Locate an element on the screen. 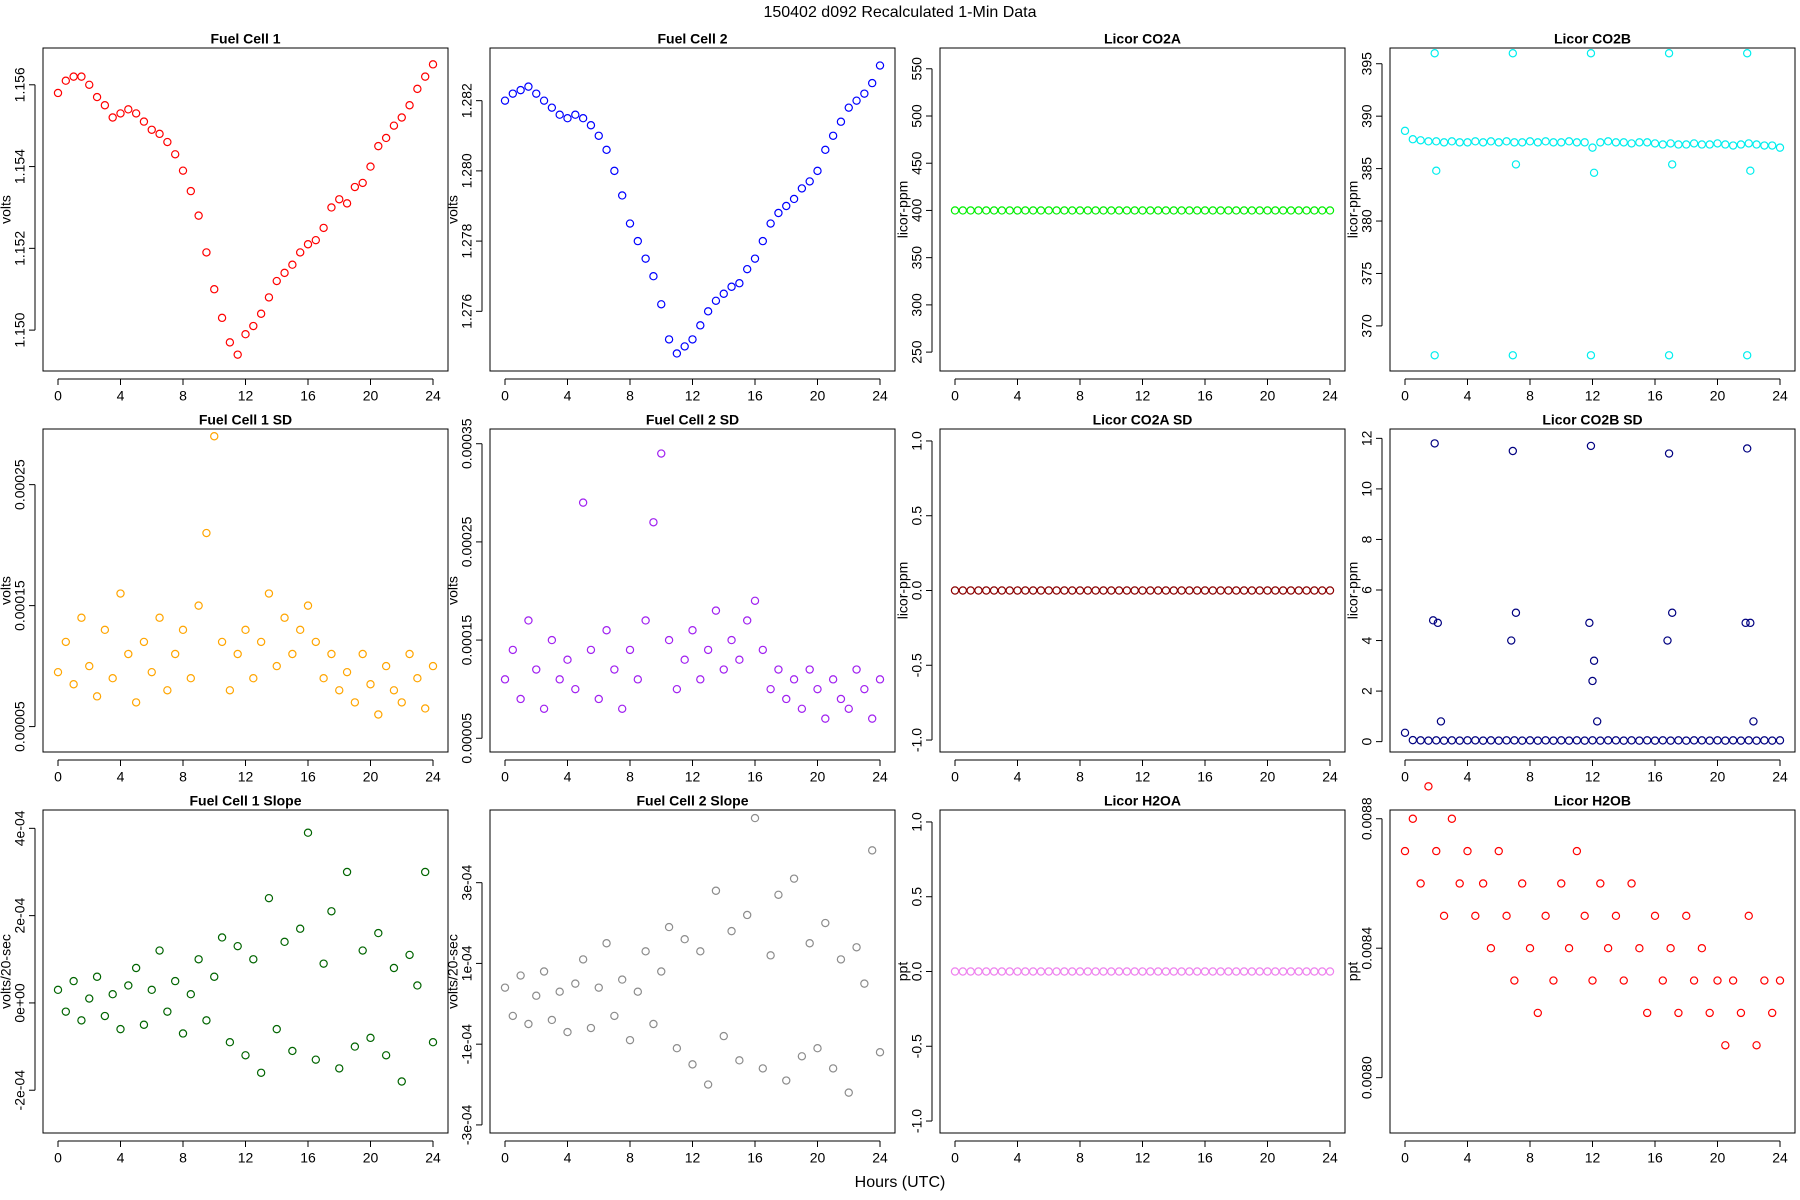  x-tick-label: 4 is located at coordinates (1468, 1158).